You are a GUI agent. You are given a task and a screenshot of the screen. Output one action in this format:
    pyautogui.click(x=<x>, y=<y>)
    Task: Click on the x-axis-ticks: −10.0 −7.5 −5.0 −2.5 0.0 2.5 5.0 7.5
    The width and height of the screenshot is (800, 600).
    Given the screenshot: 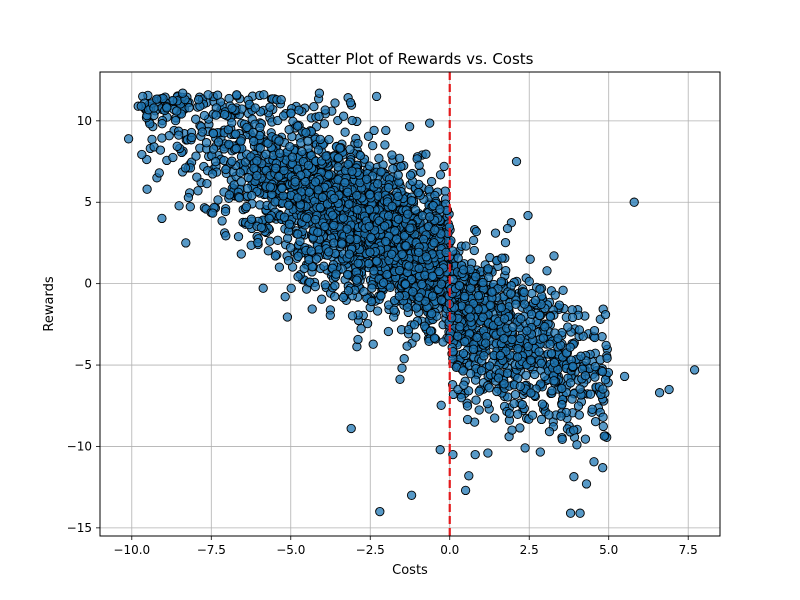 What is the action you would take?
    pyautogui.click(x=405, y=546)
    